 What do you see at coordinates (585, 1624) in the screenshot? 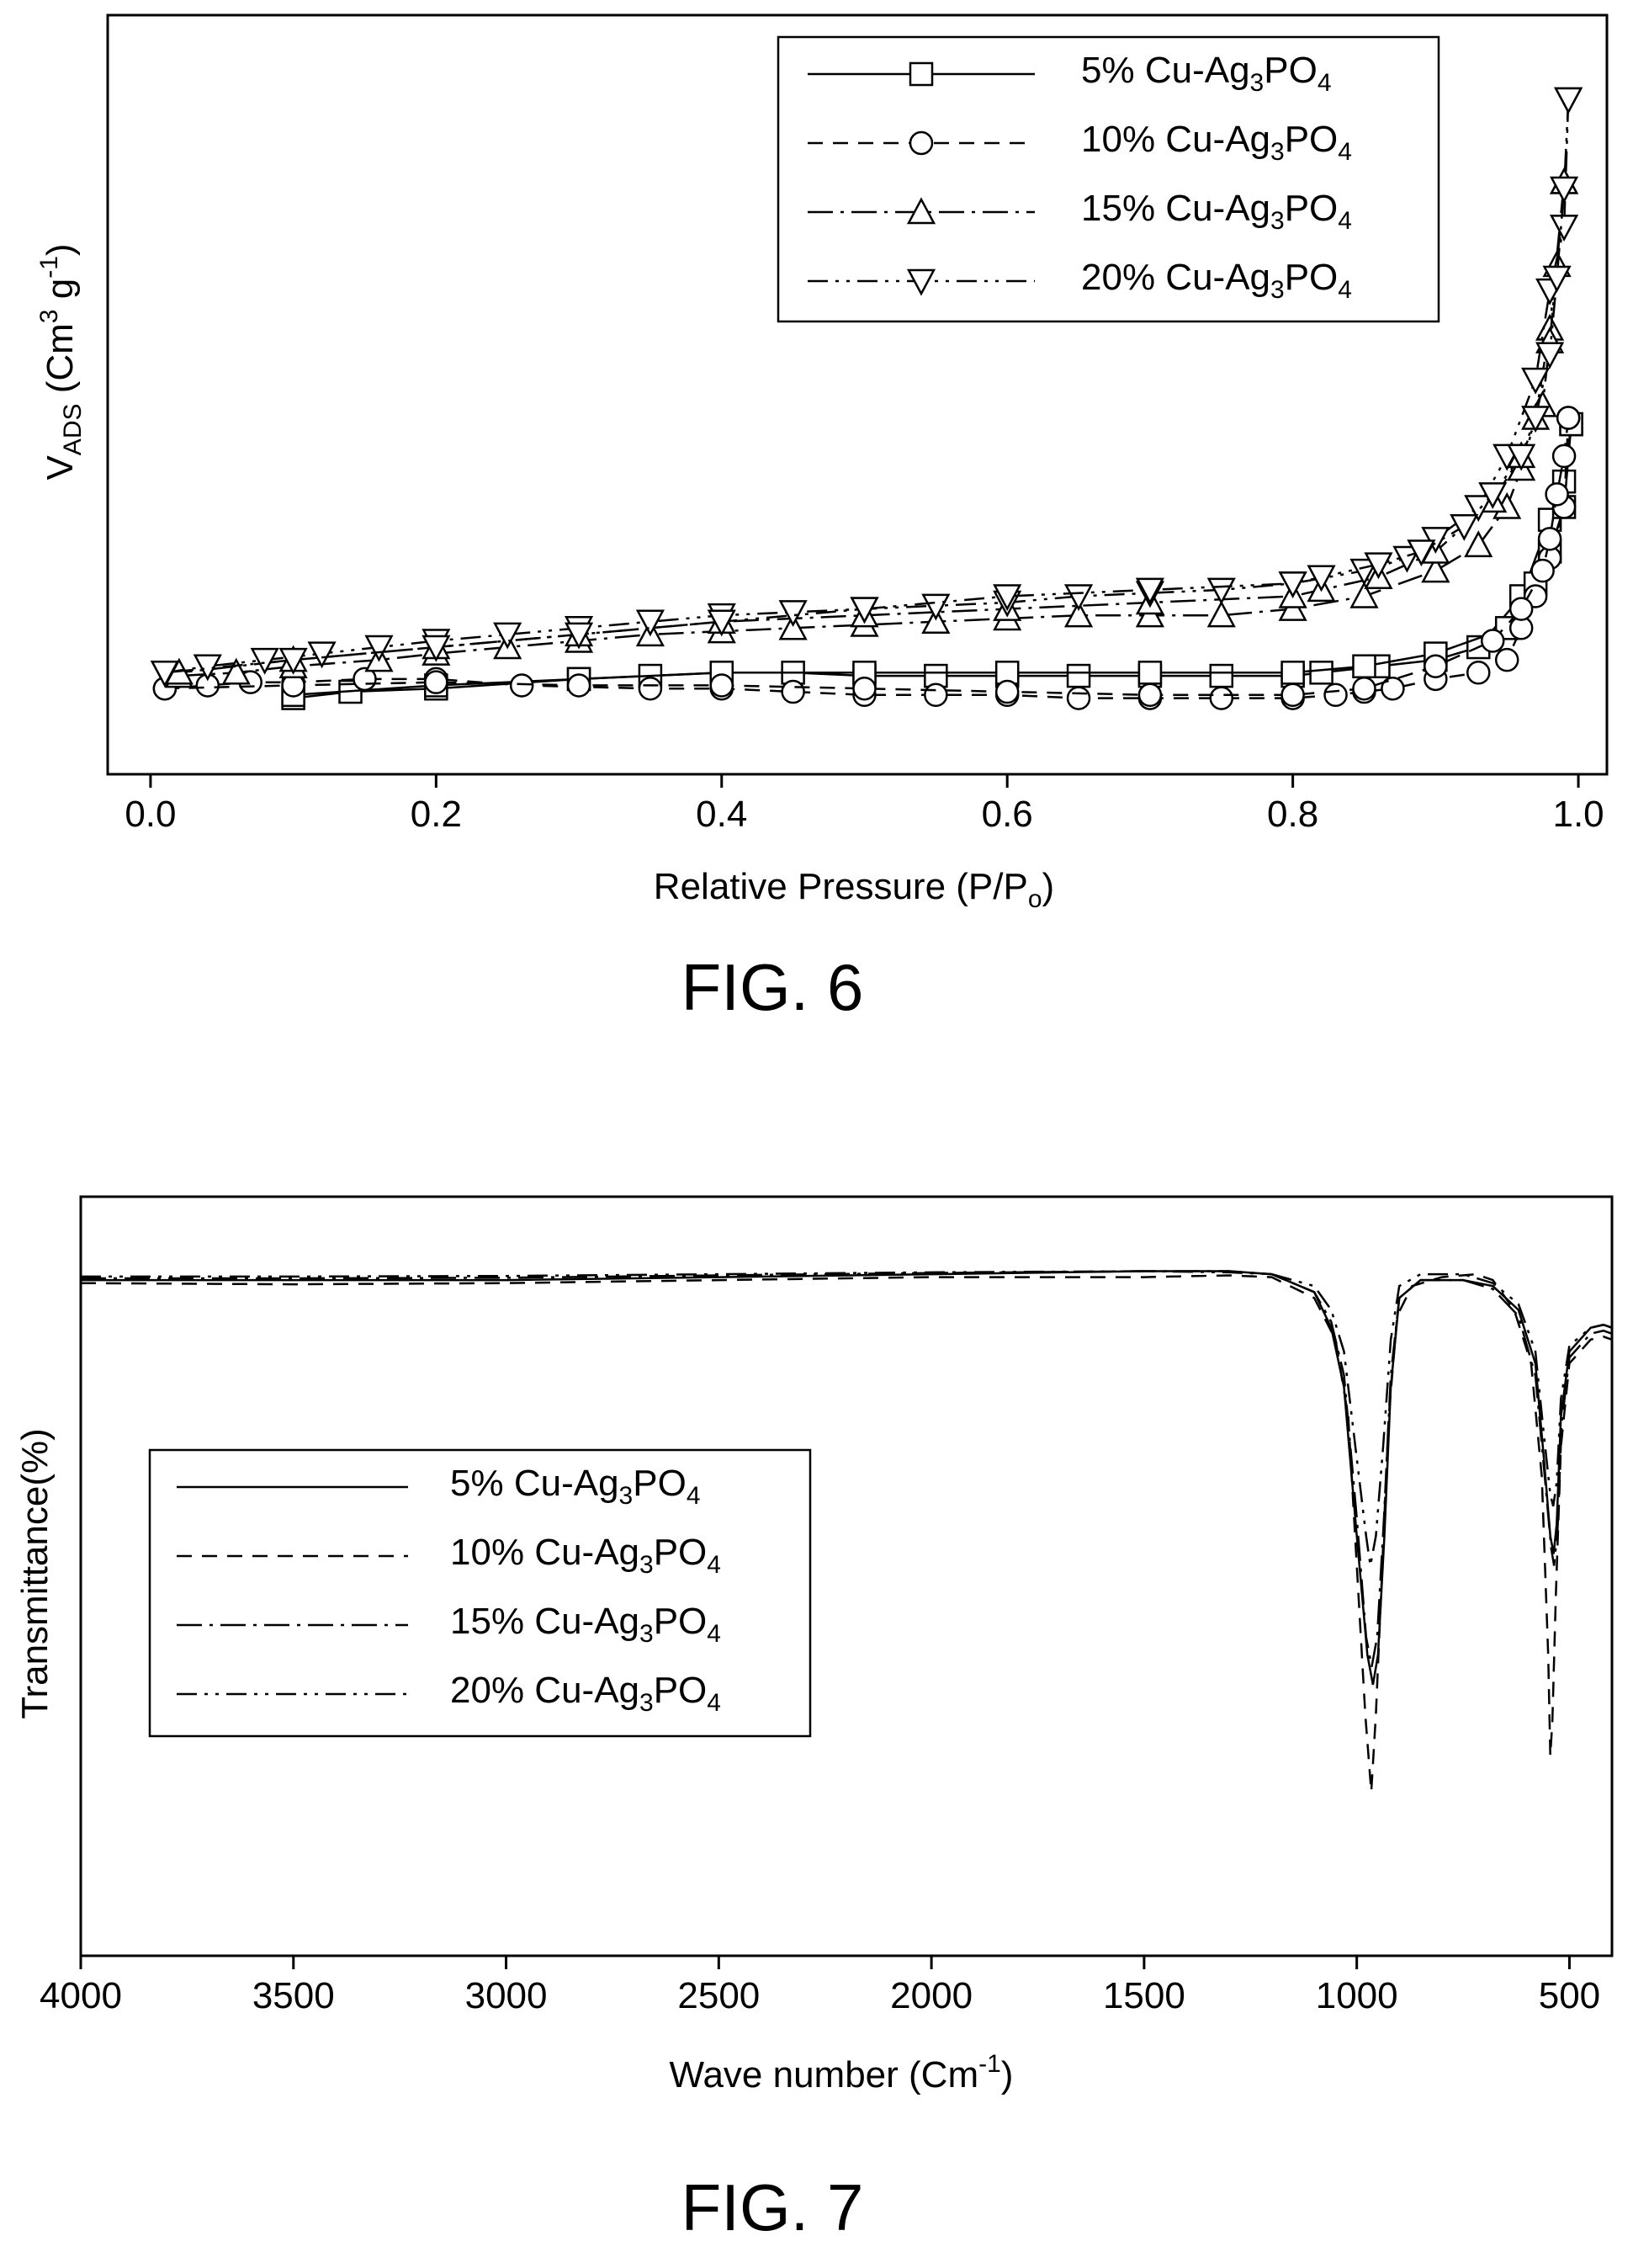
I see `fig7-legend-label-3: 15% Cu-Ag3PO4` at bounding box center [585, 1624].